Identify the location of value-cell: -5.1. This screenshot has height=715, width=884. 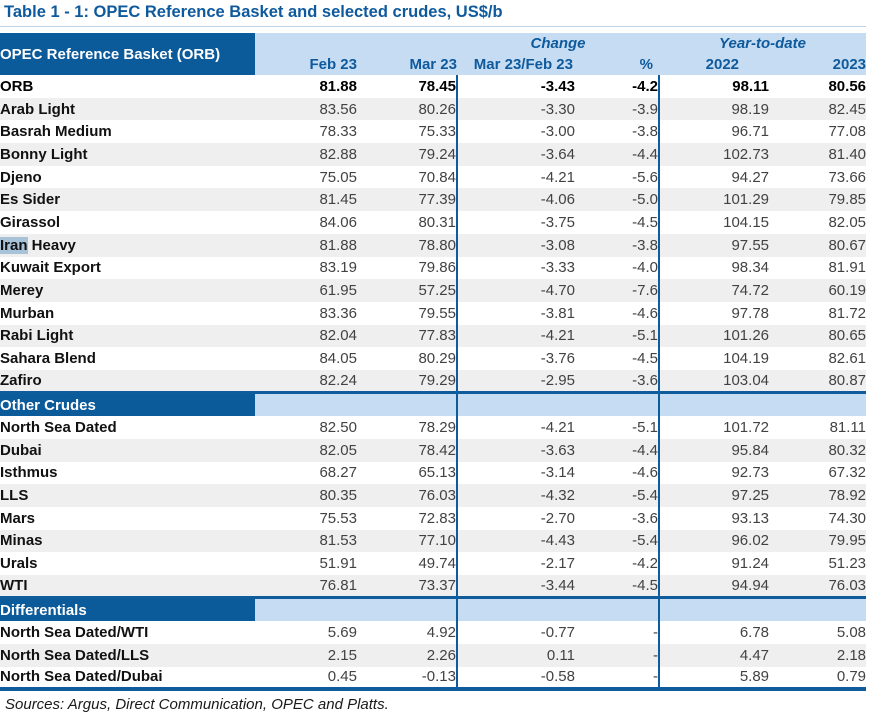
(617, 336).